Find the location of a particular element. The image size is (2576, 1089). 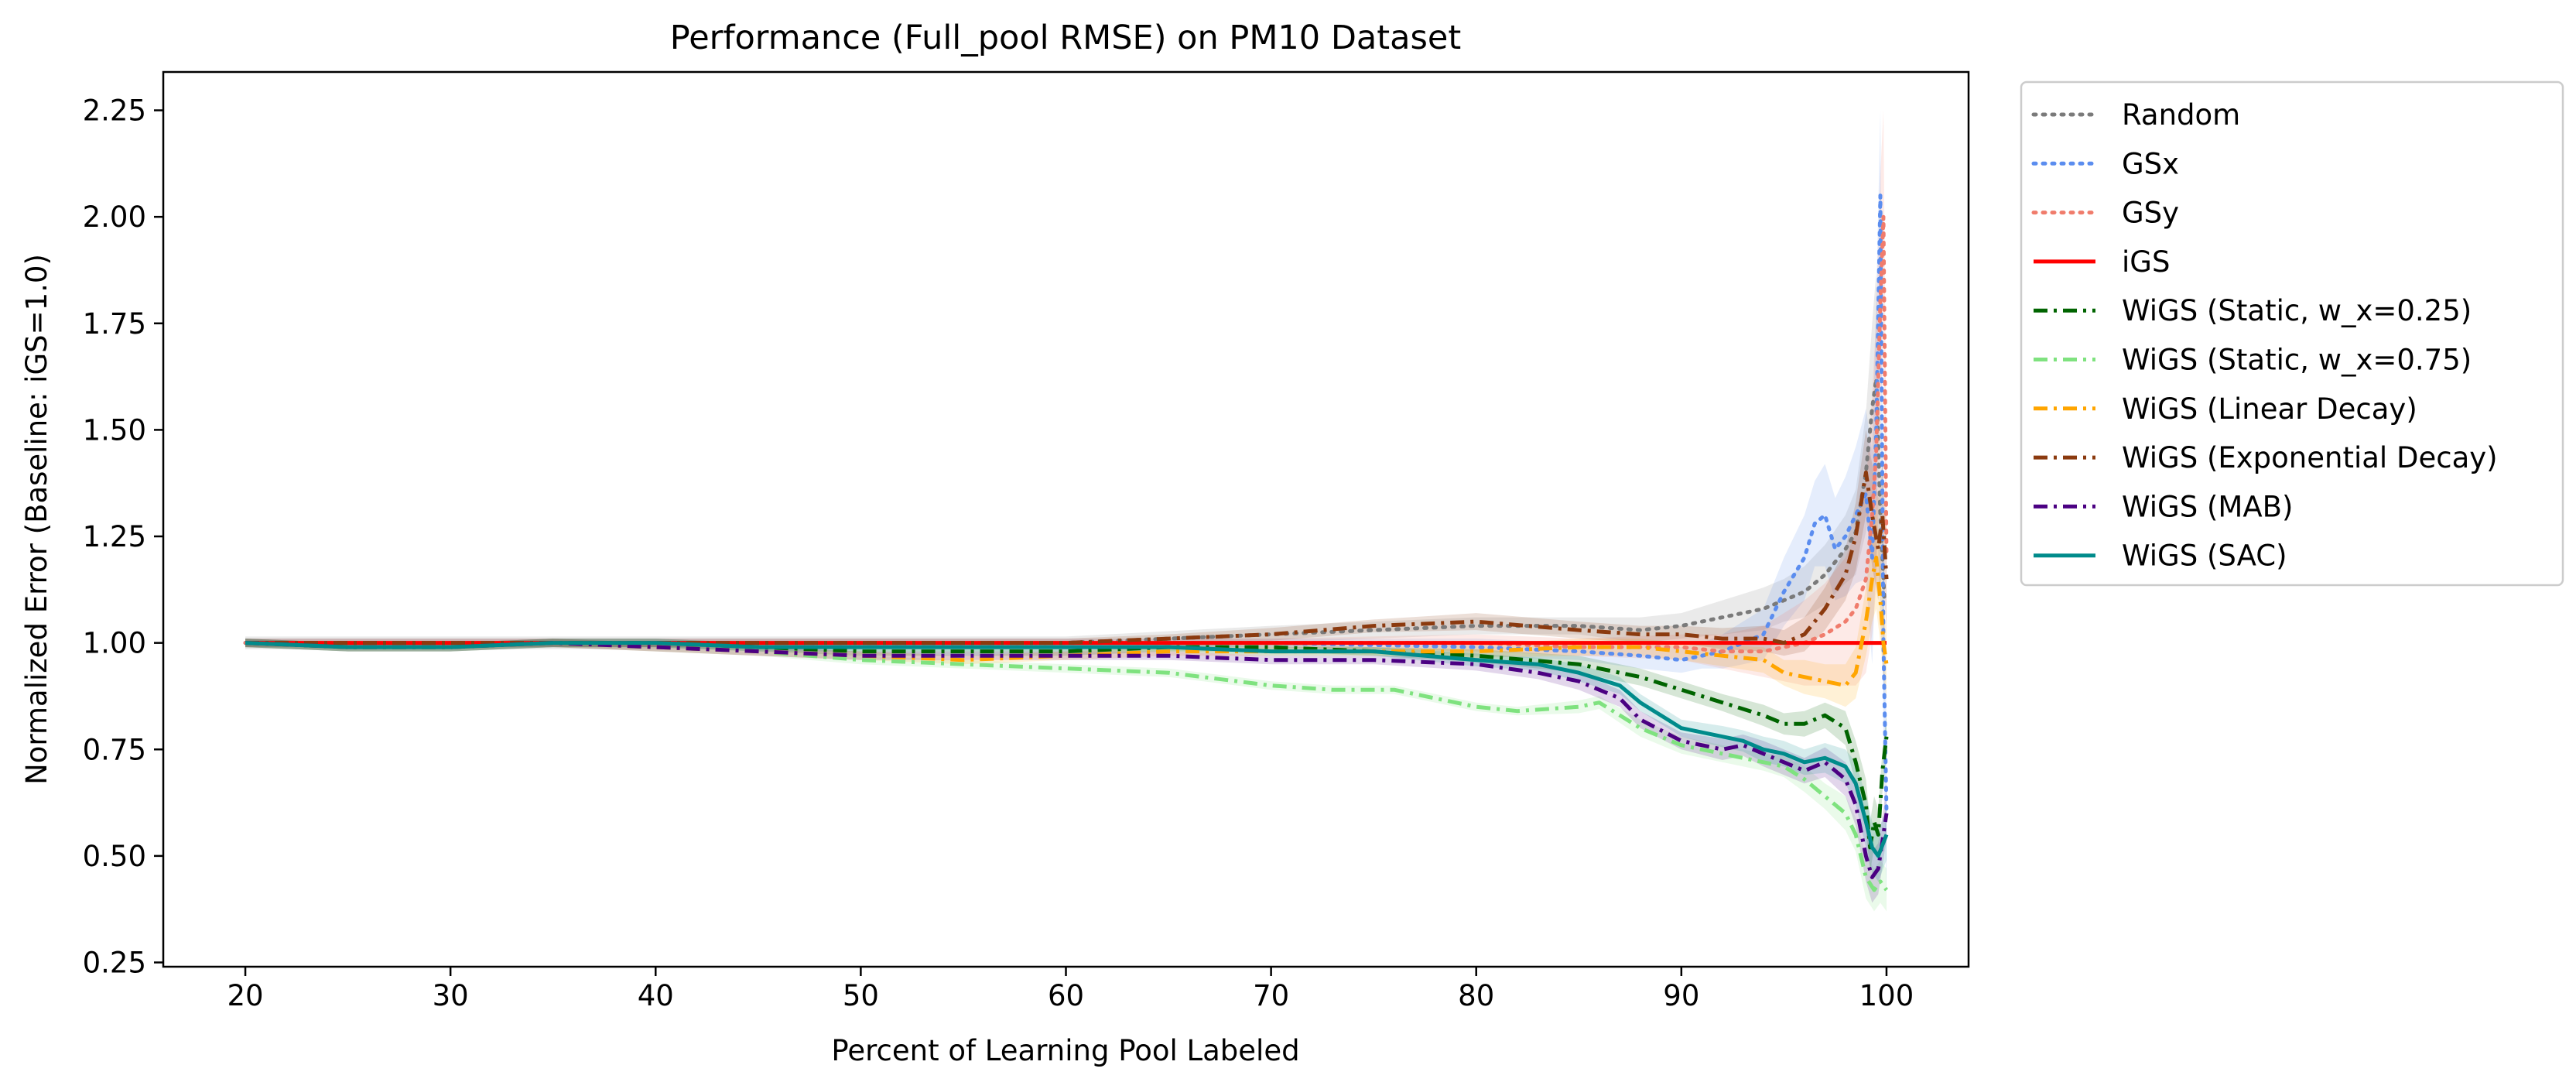

x-tick-label: 90 is located at coordinates (1681, 995).